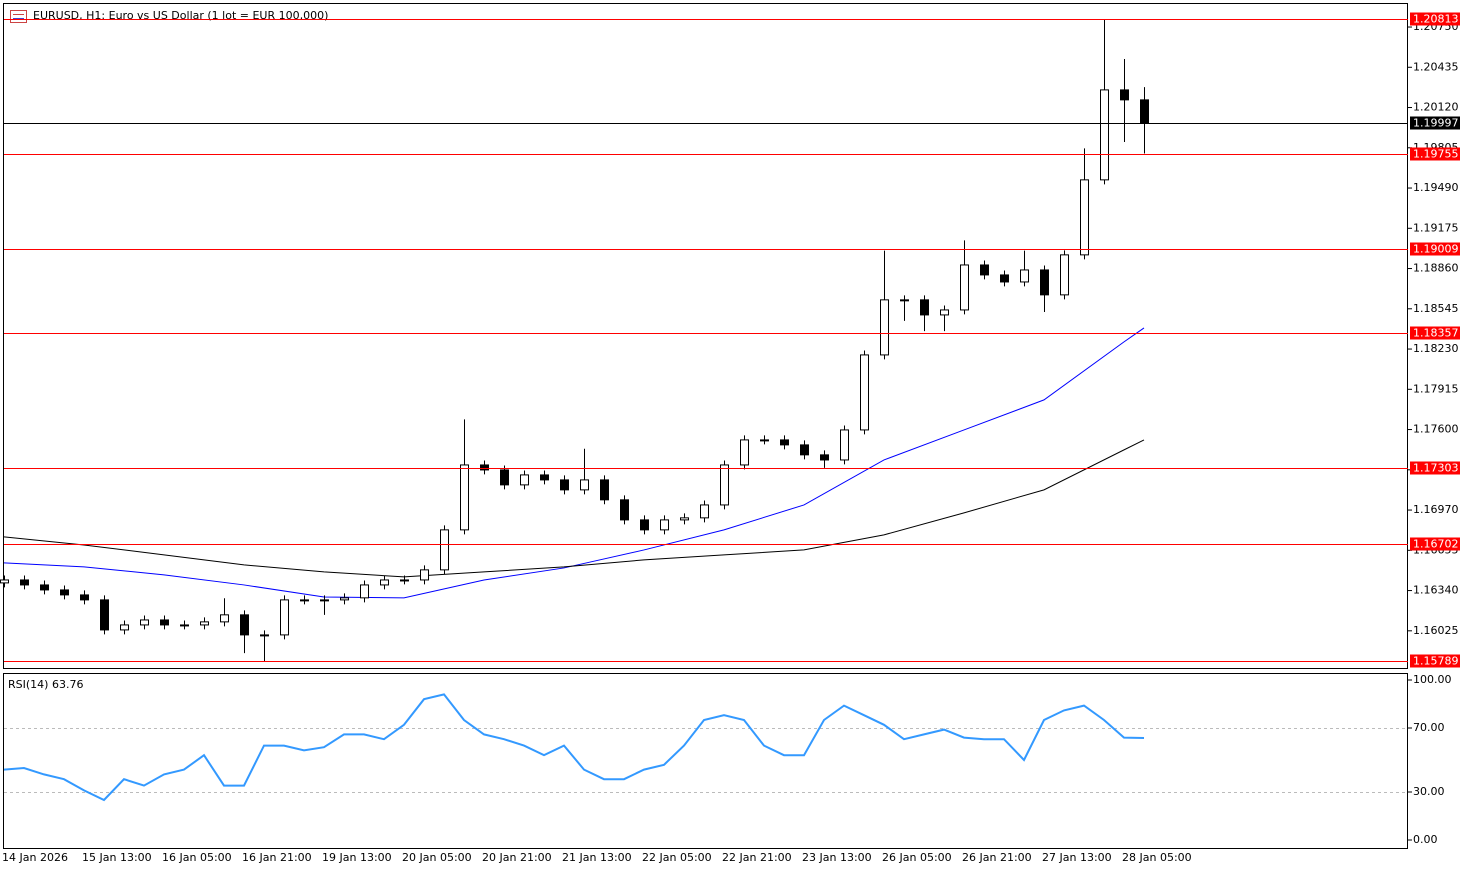  I want to click on x-tick-label: 26 Jan 21:00, so click(997, 857).